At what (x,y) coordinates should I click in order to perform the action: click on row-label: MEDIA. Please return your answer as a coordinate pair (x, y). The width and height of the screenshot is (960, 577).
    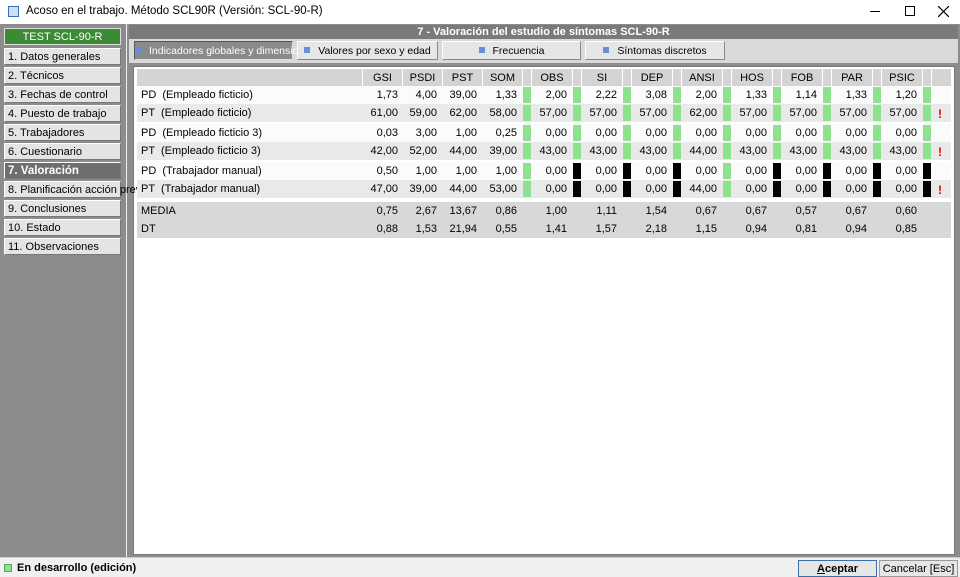
    Looking at the image, I should click on (158, 211).